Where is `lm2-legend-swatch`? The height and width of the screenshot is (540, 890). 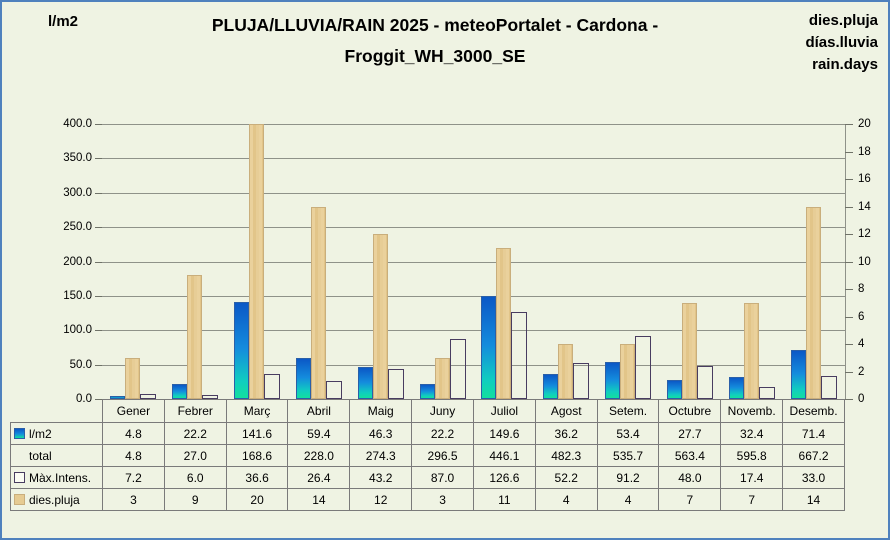 lm2-legend-swatch is located at coordinates (19, 433).